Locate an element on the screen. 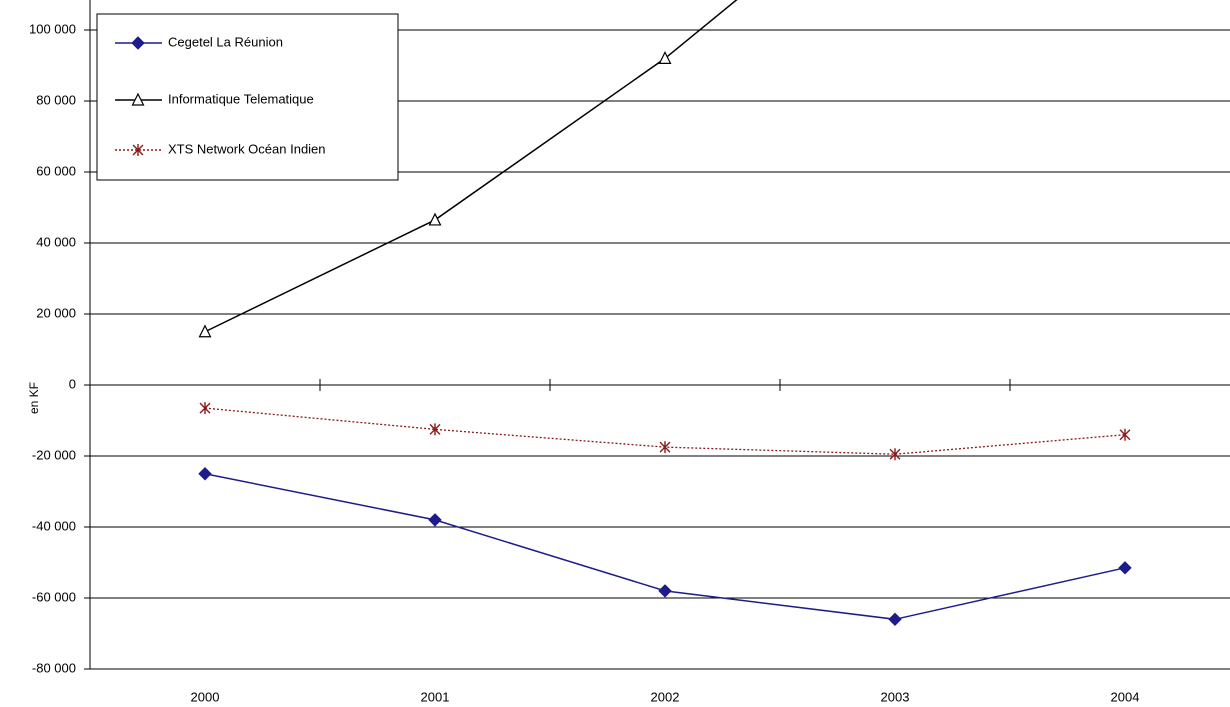 The width and height of the screenshot is (1230, 707). y-tick-label: 80 000 is located at coordinates (56, 99).